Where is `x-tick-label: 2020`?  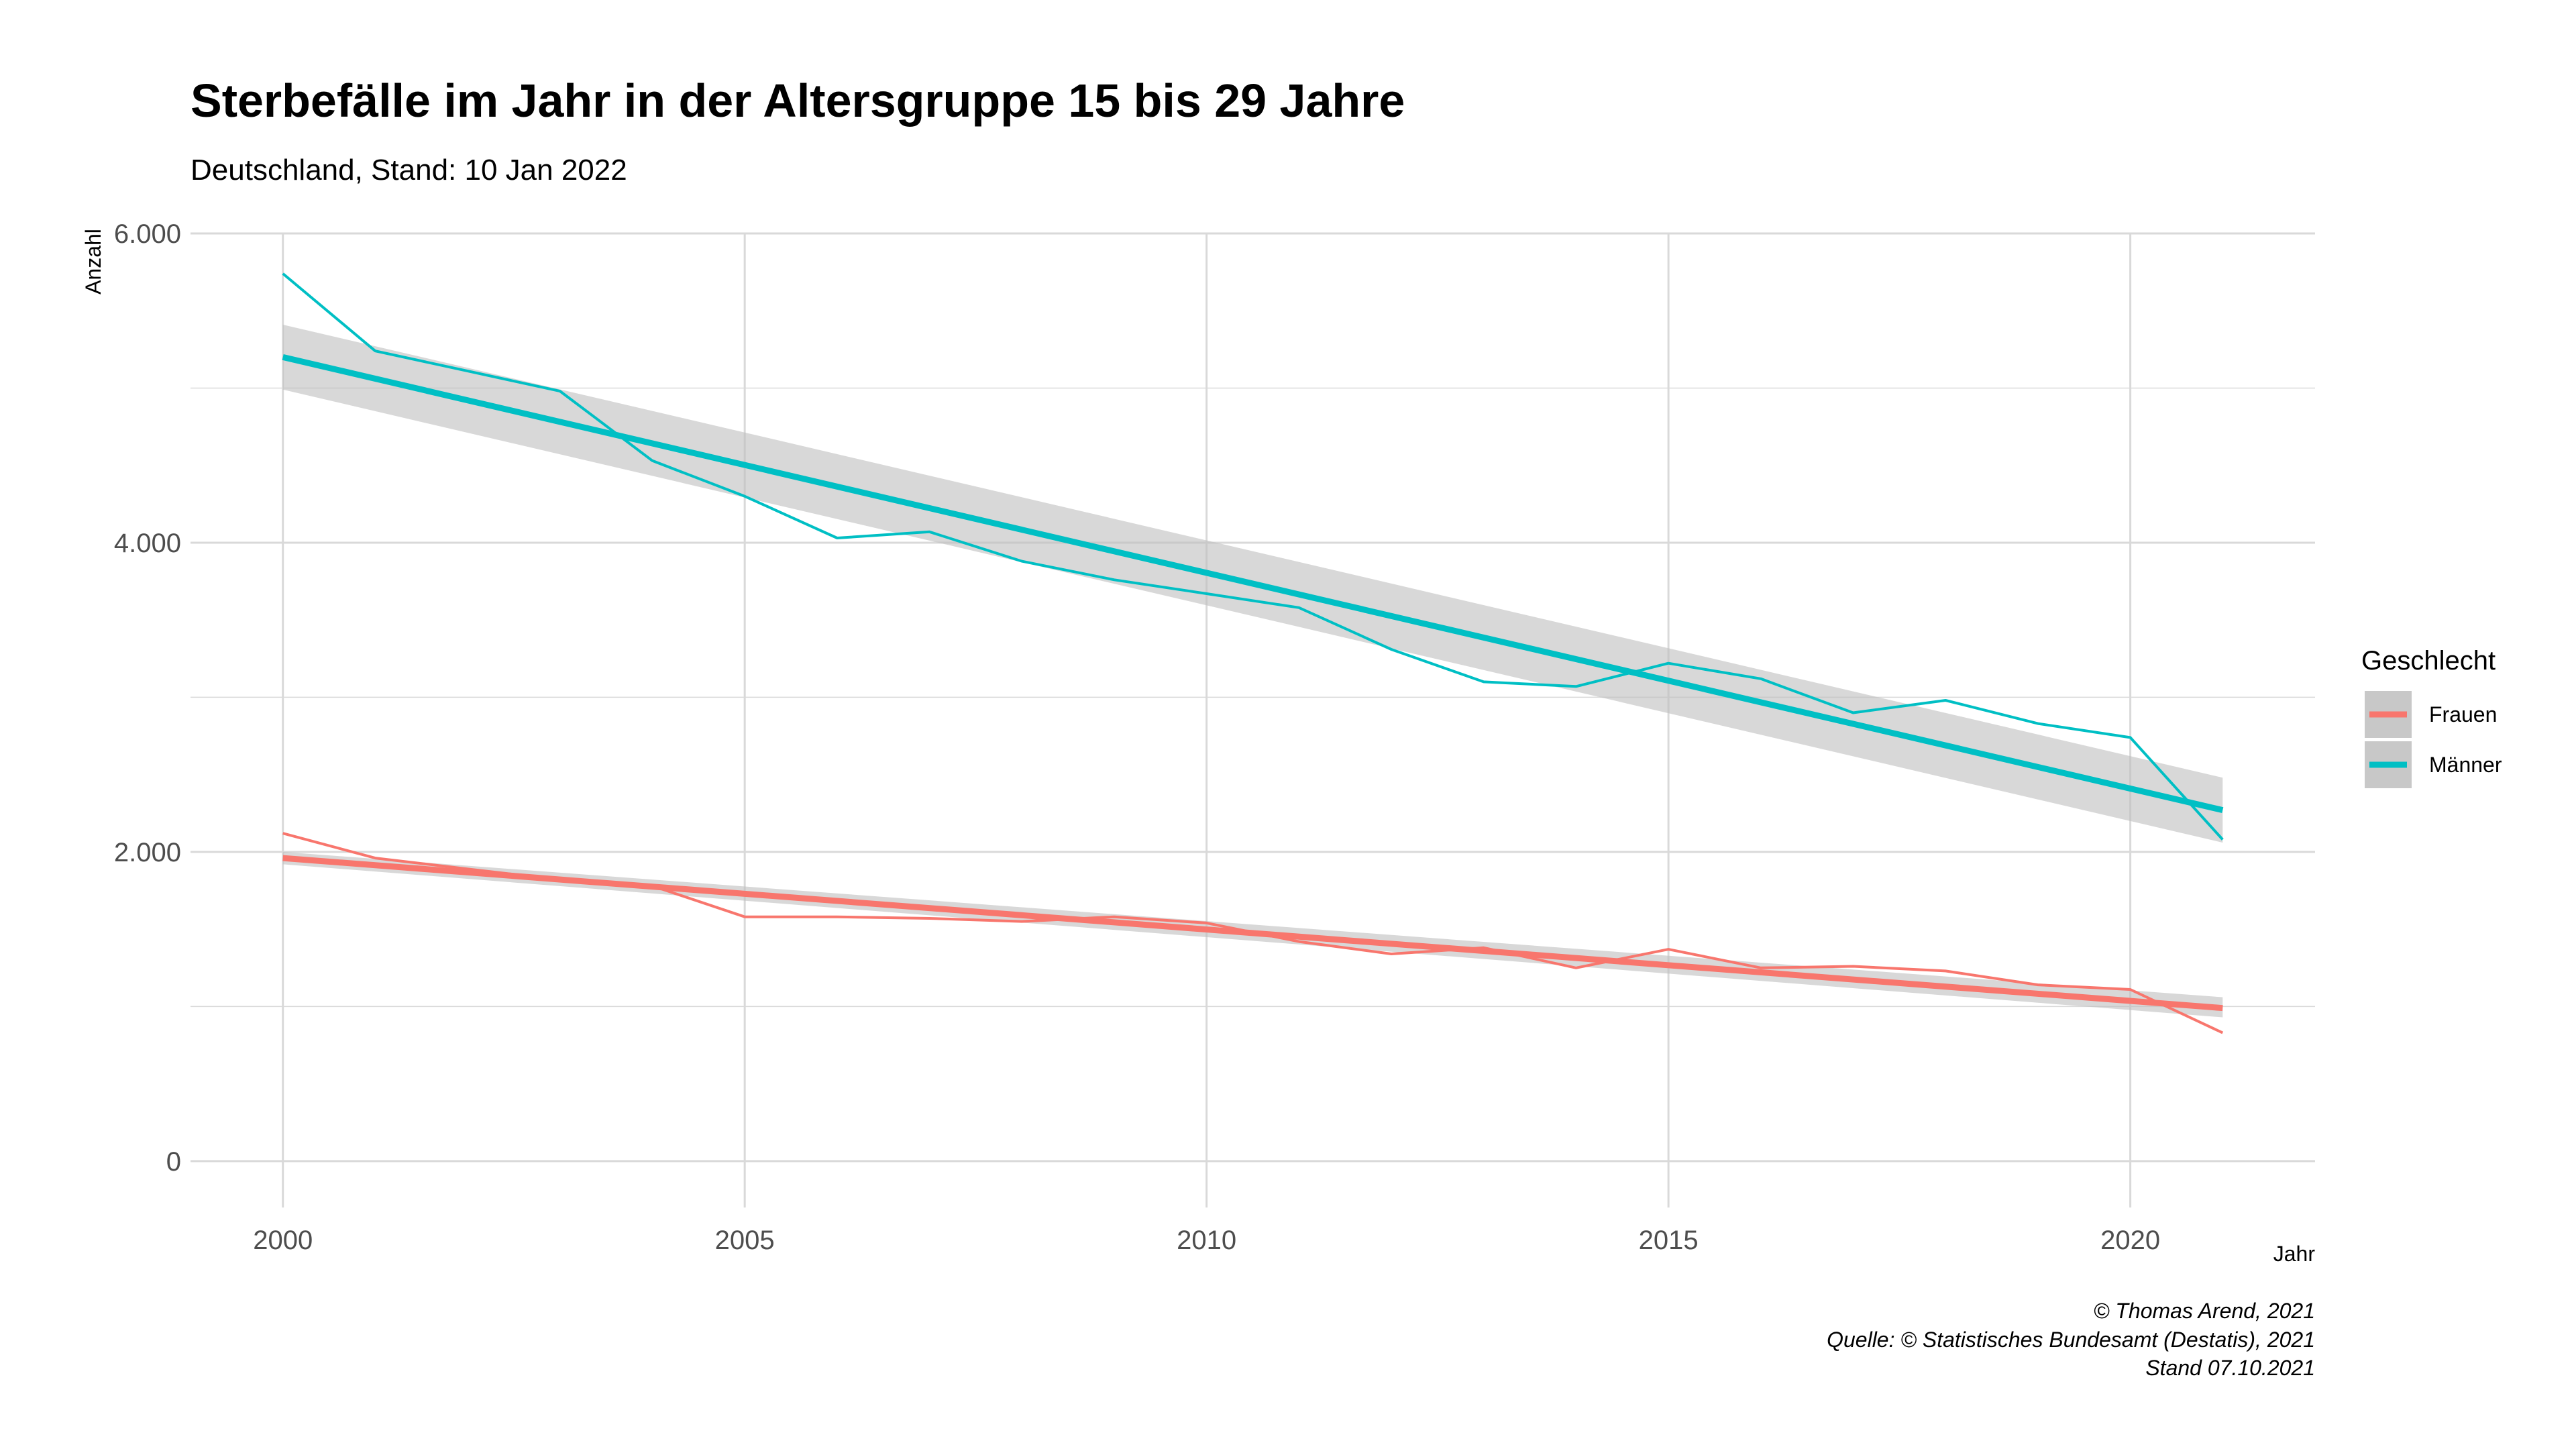 x-tick-label: 2020 is located at coordinates (2130, 1240).